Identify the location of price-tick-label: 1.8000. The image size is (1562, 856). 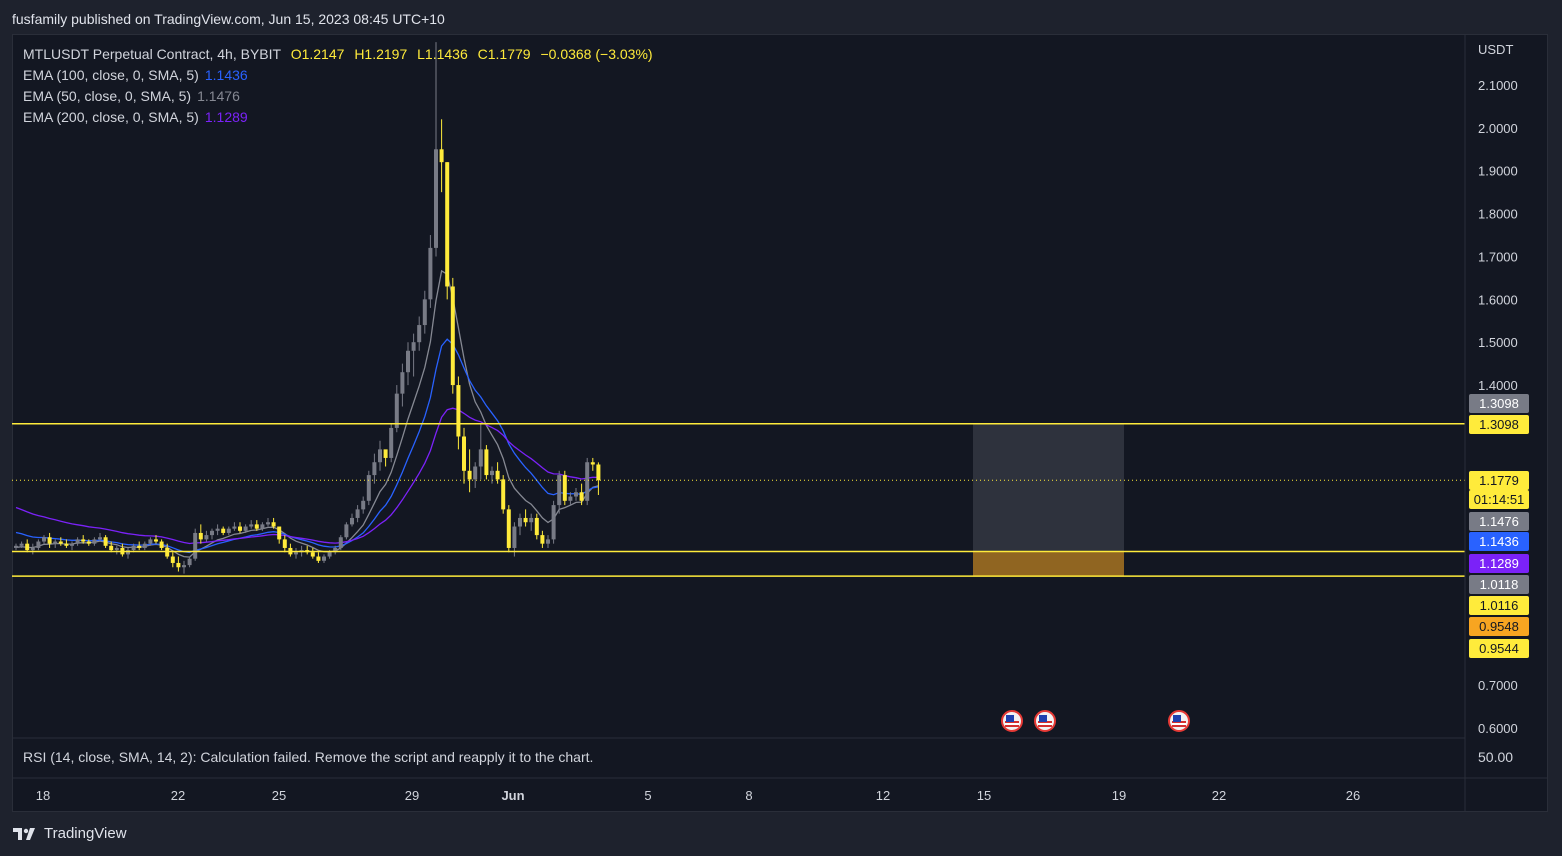
(1498, 214).